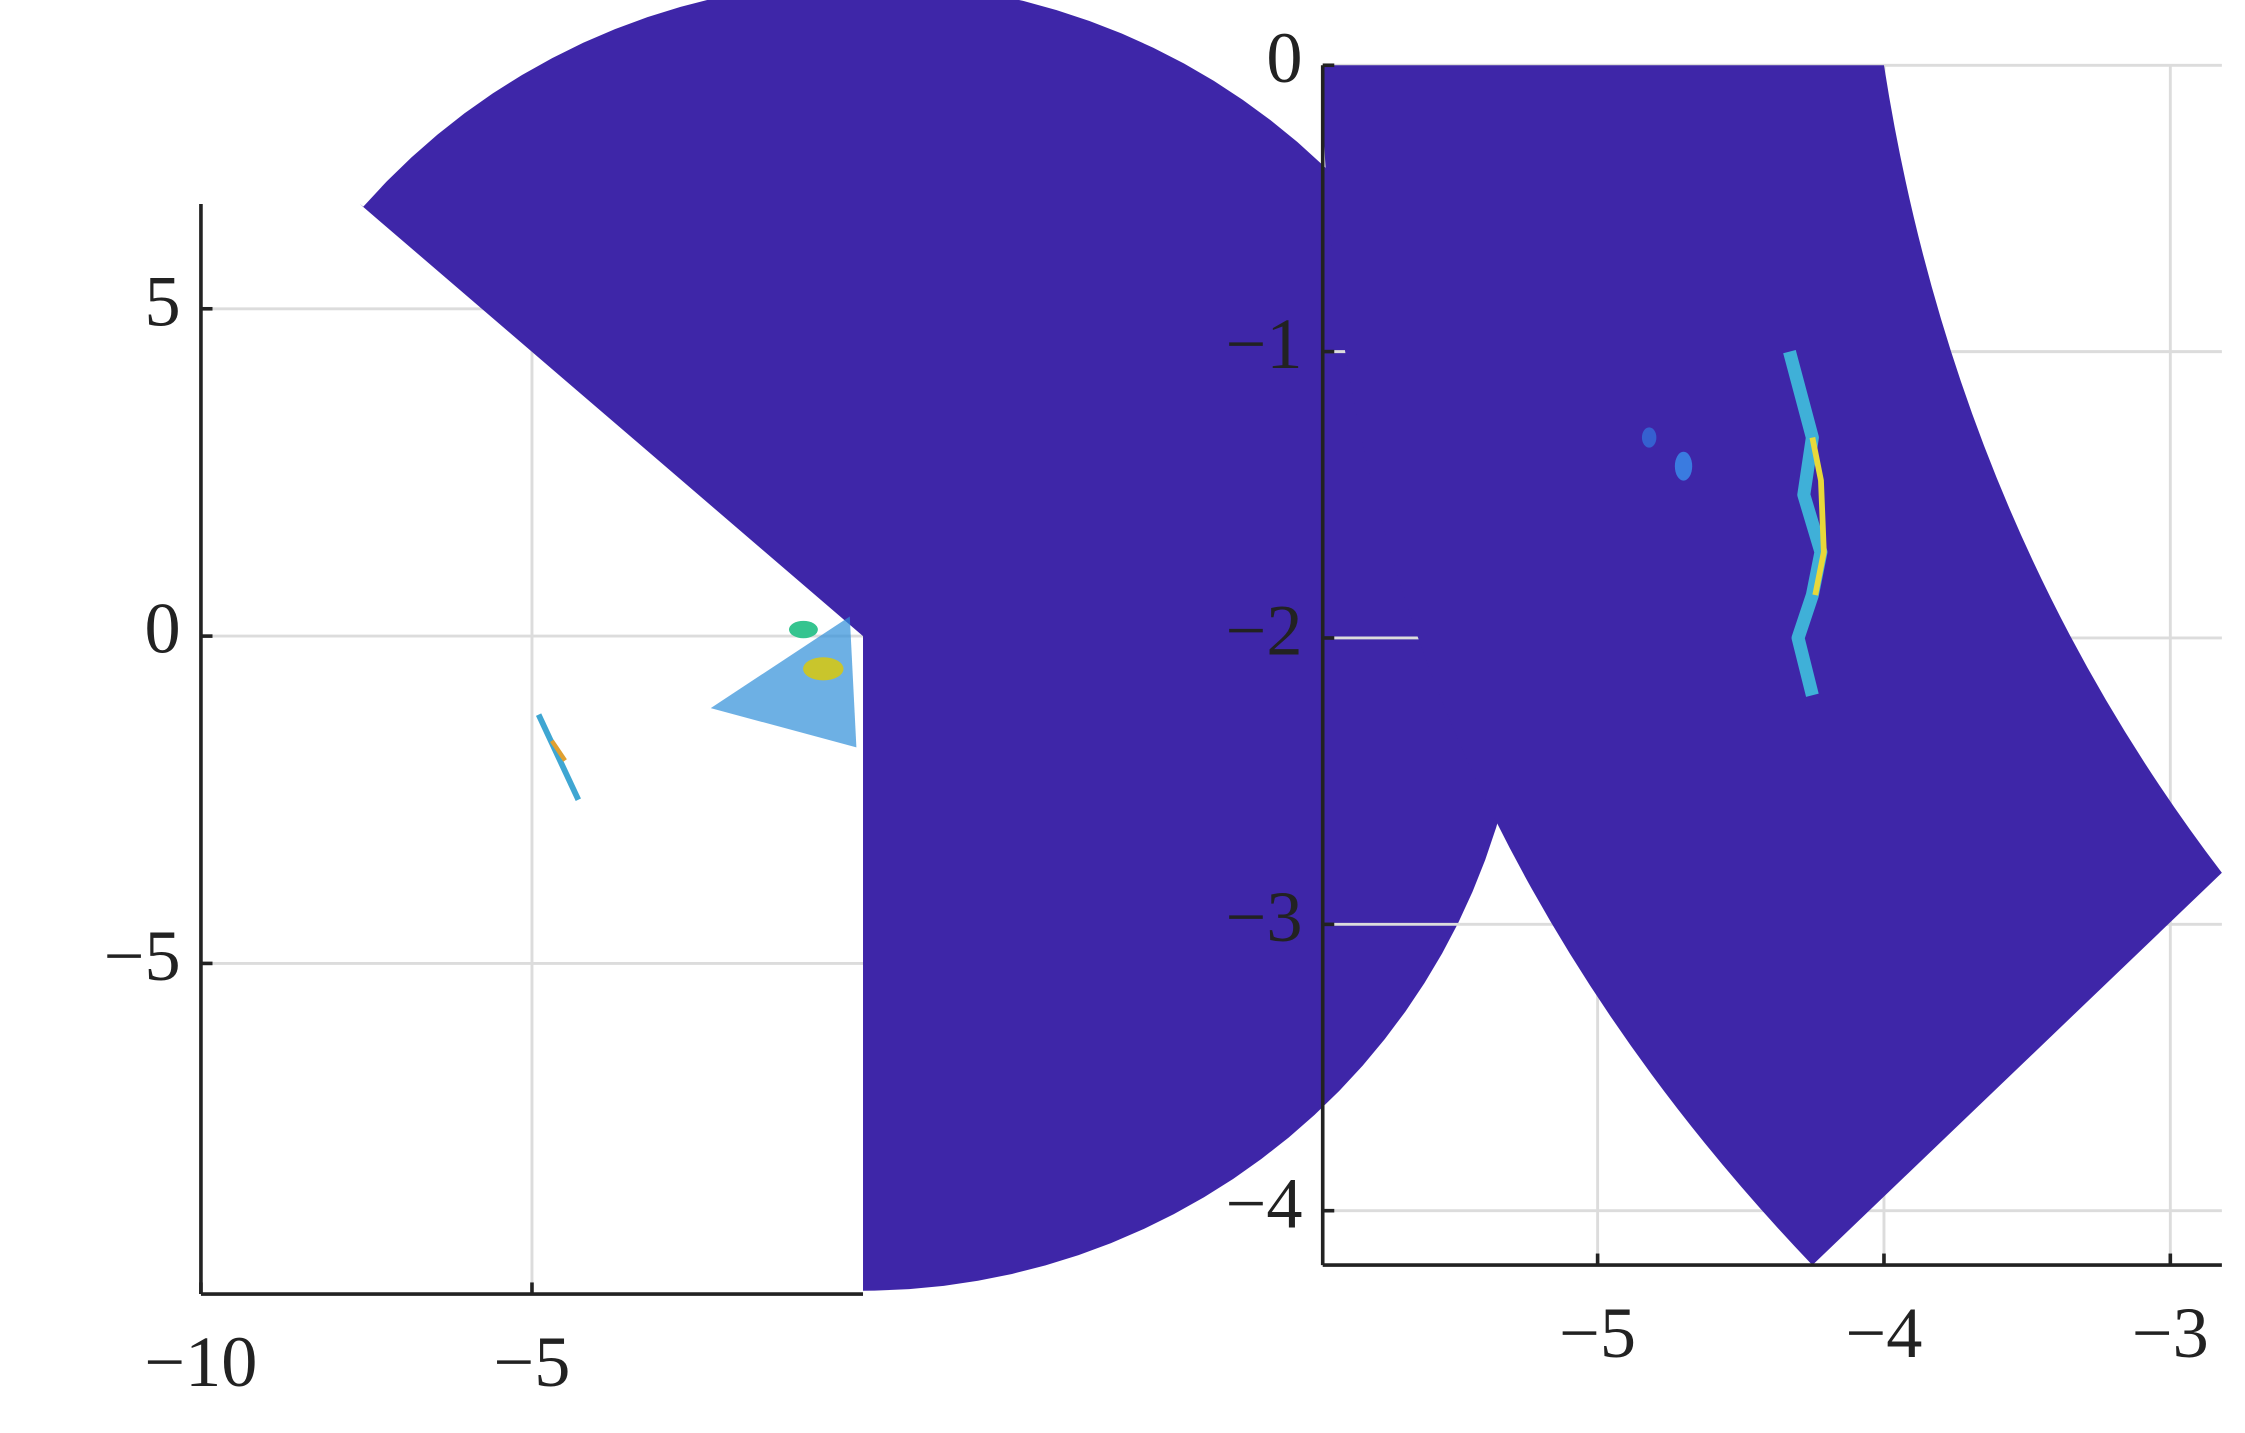 The height and width of the screenshot is (1433, 2245). Describe the element at coordinates (1264, 1203) in the screenshot. I see `y-tick-label: −4` at that location.